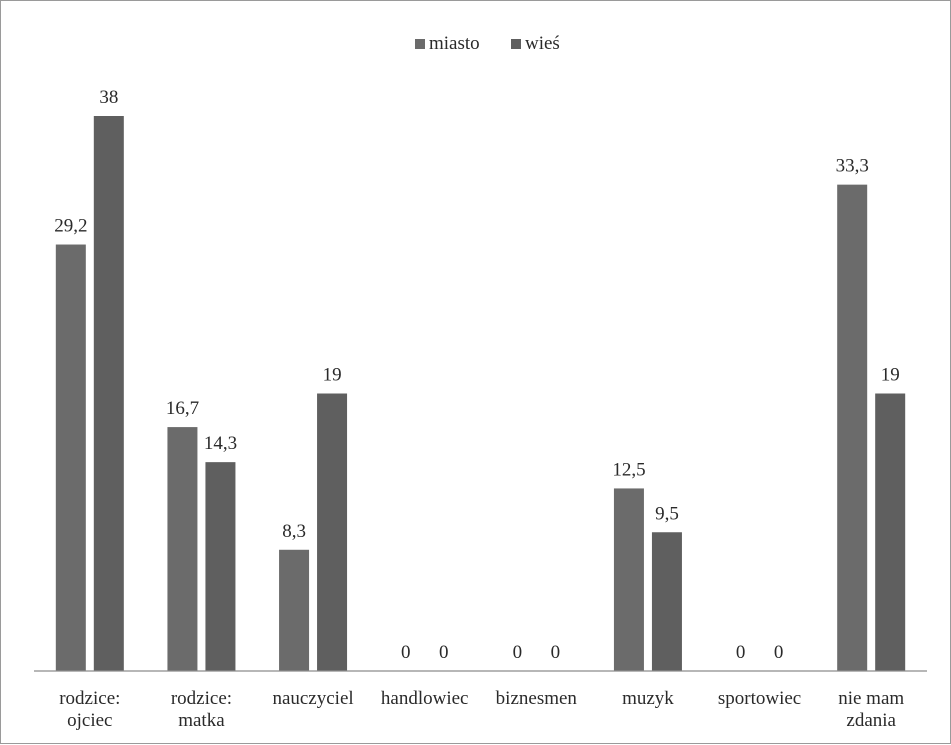  Describe the element at coordinates (648, 698) in the screenshot. I see `x-tick-muzyk: muzyk` at that location.